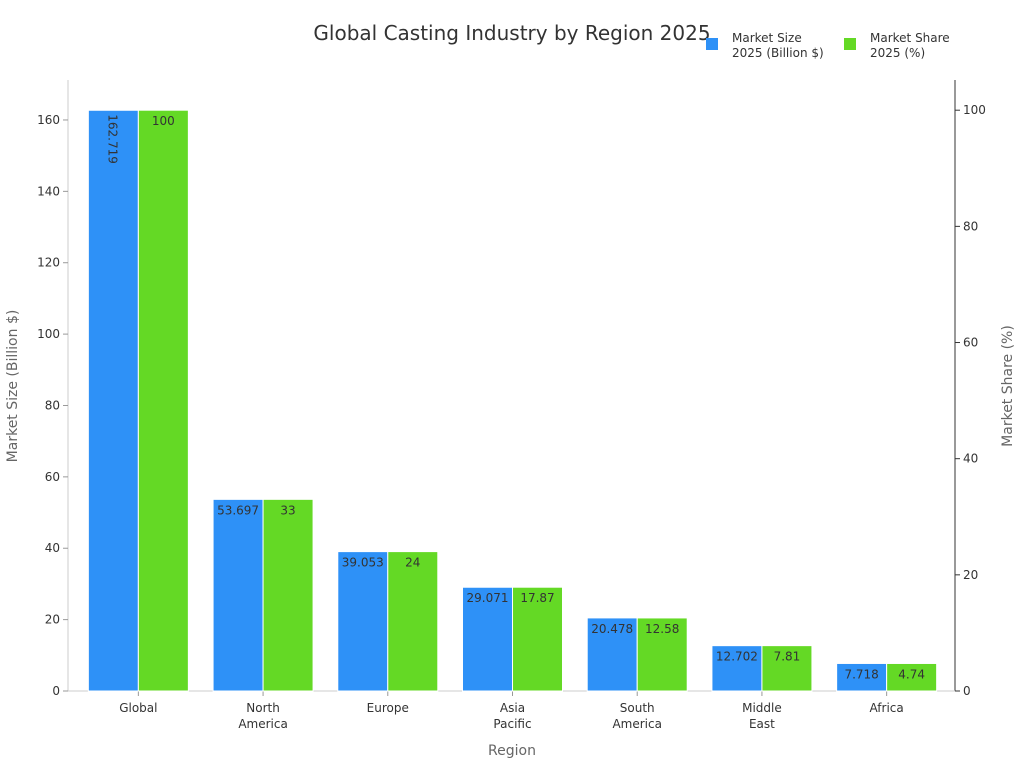 The height and width of the screenshot is (772, 1024). What do you see at coordinates (56, 691) in the screenshot?
I see `y-tick-label: 0` at bounding box center [56, 691].